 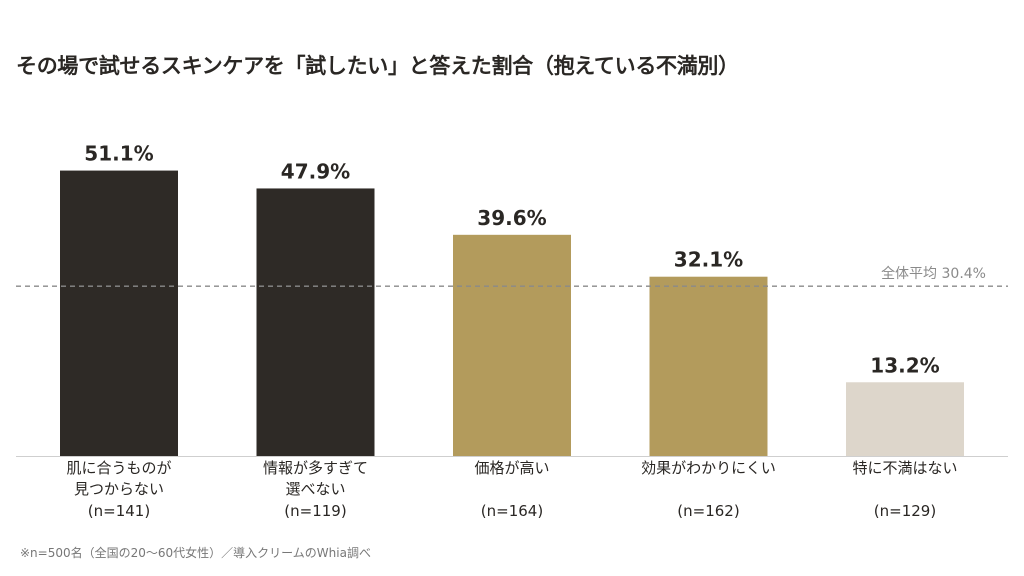 What do you see at coordinates (315, 468) in the screenshot?
I see `category-label: 情報が多すぎて` at bounding box center [315, 468].